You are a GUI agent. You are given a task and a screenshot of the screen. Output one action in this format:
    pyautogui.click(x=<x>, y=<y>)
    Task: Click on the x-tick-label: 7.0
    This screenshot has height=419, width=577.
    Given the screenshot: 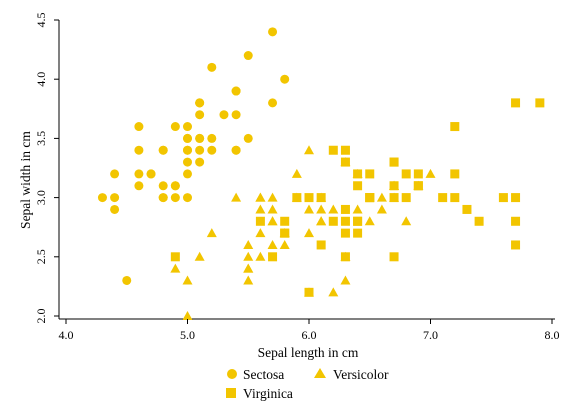 What is the action you would take?
    pyautogui.click(x=430, y=335)
    